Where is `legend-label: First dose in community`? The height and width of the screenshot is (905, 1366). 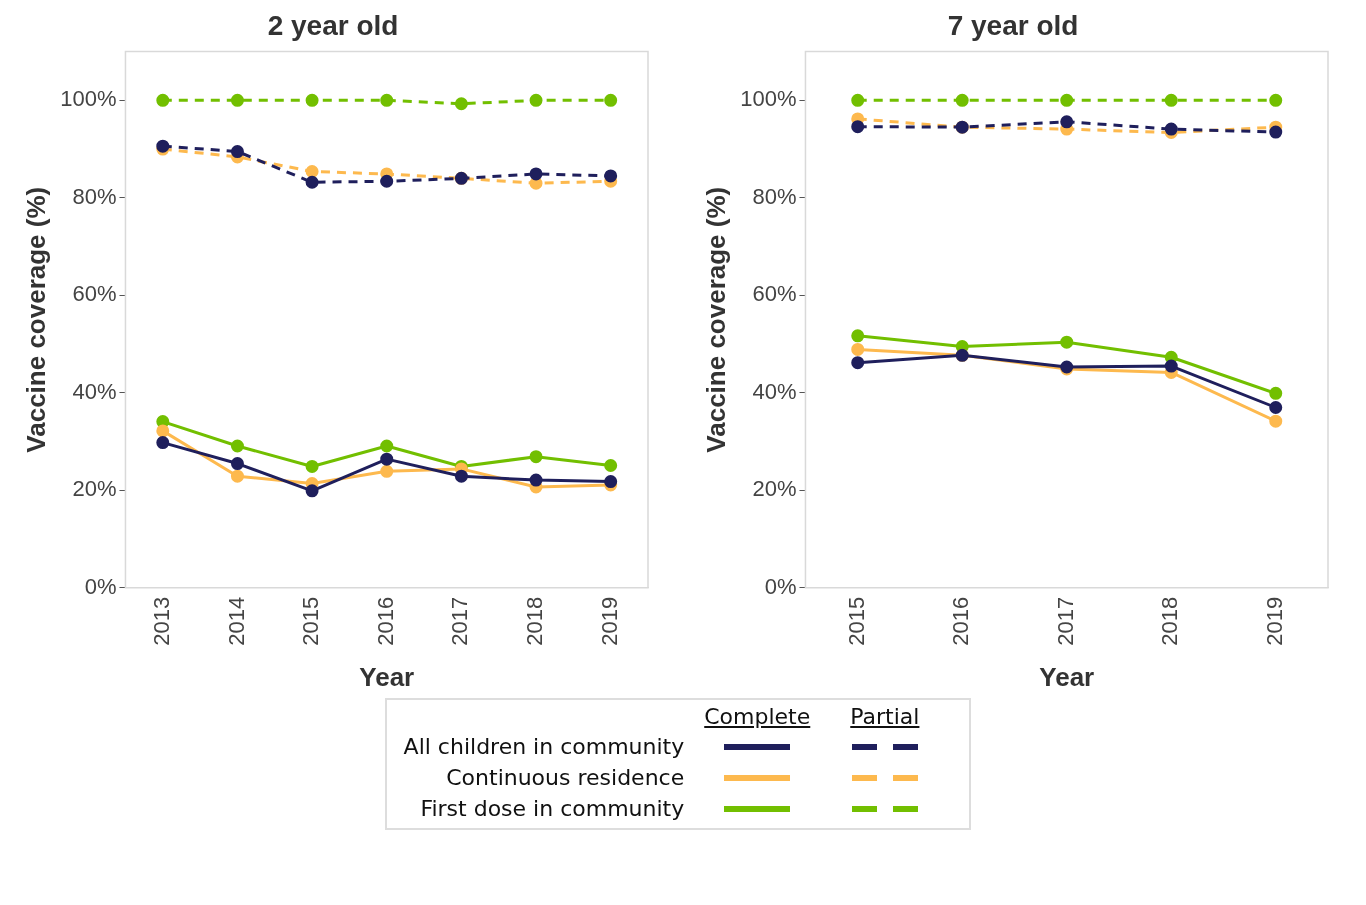 legend-label: First dose in community is located at coordinates (552, 808).